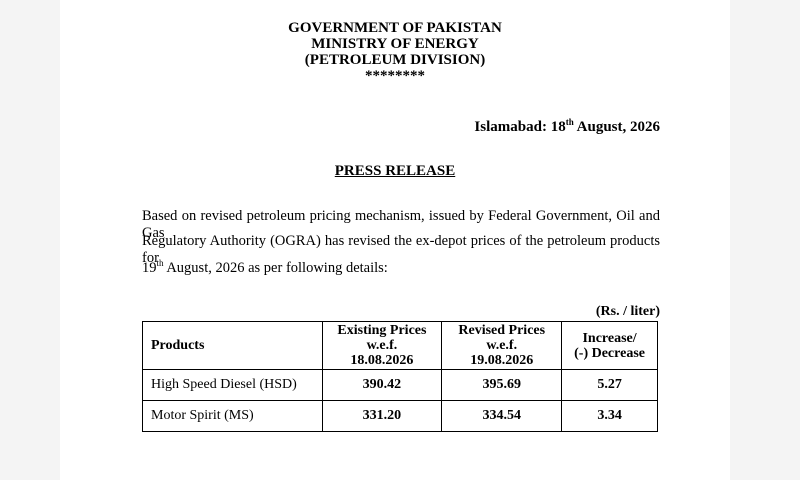 The image size is (800, 480). Describe the element at coordinates (395, 44) in the screenshot. I see `header-line: MINISTRY OF ENERGY` at that location.